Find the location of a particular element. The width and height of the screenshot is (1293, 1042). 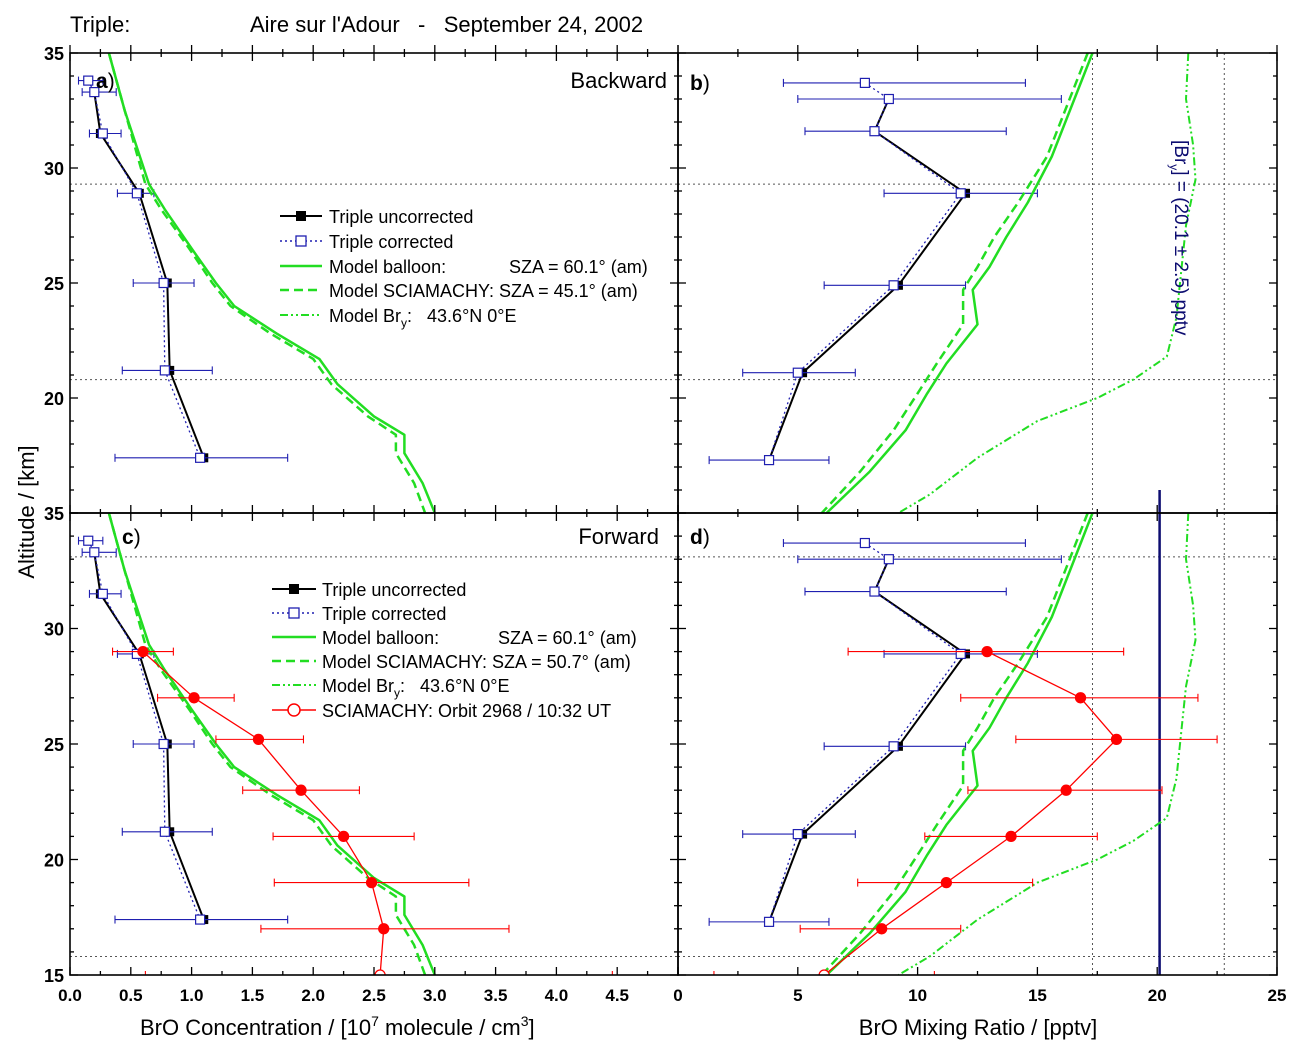

panel-a-model-sciamachy-sza-45-1-am-line is located at coordinates (267, 283).